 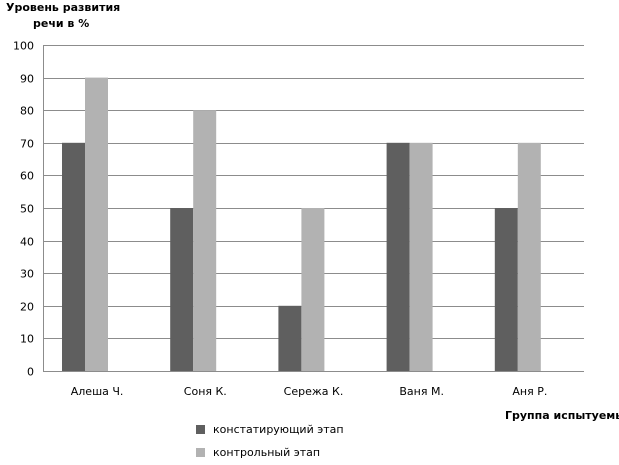 What do you see at coordinates (205, 391) in the screenshot?
I see `x-tick-label-2: Соня К.` at bounding box center [205, 391].